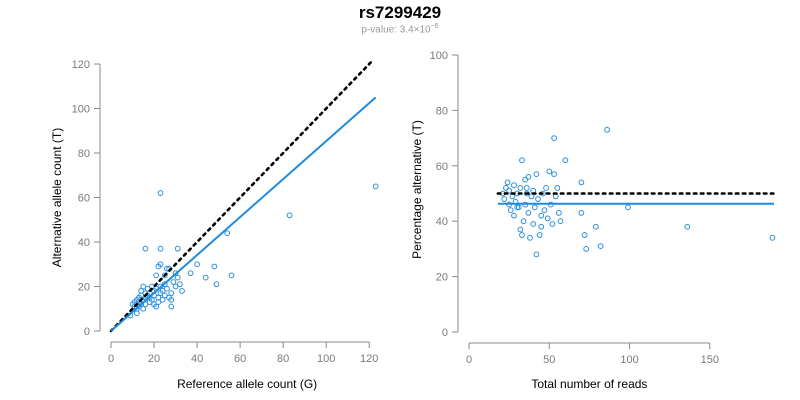  Describe the element at coordinates (434, 26) in the screenshot. I see `p-value-exponent: −6` at that location.